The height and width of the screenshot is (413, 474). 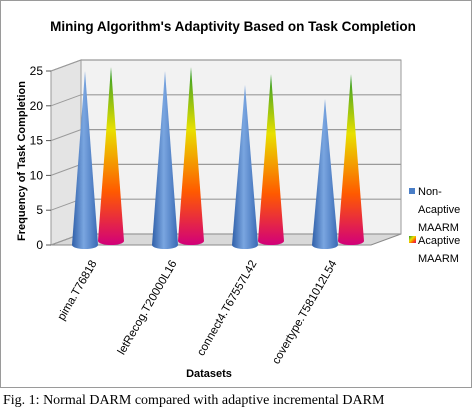 What do you see at coordinates (37, 141) in the screenshot?
I see `y-tick-label: 15` at bounding box center [37, 141].